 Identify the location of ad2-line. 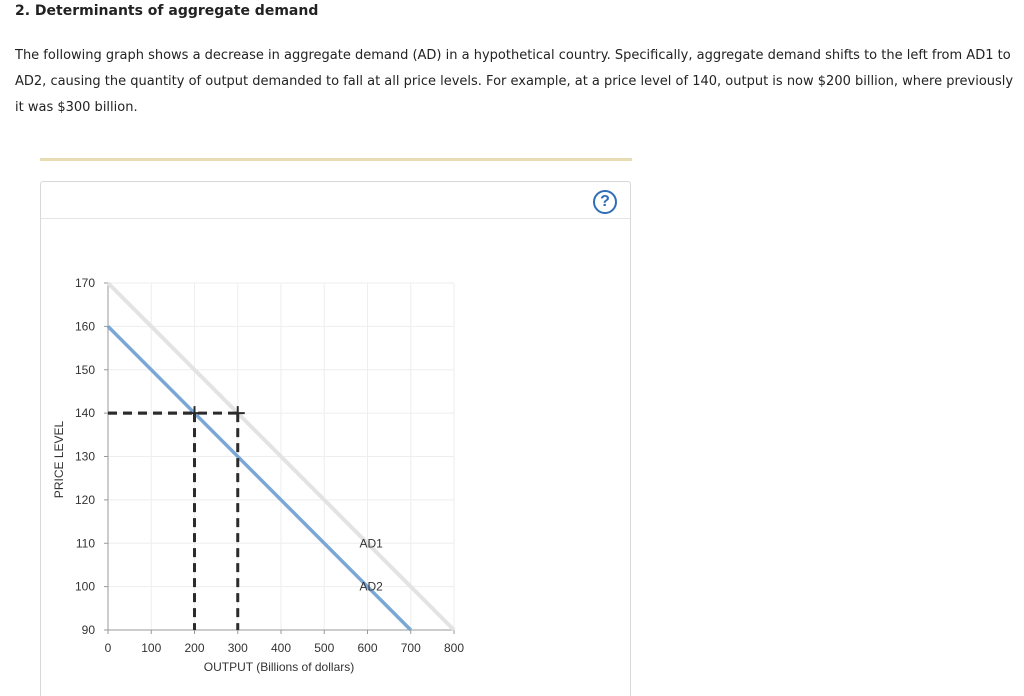
(259, 478).